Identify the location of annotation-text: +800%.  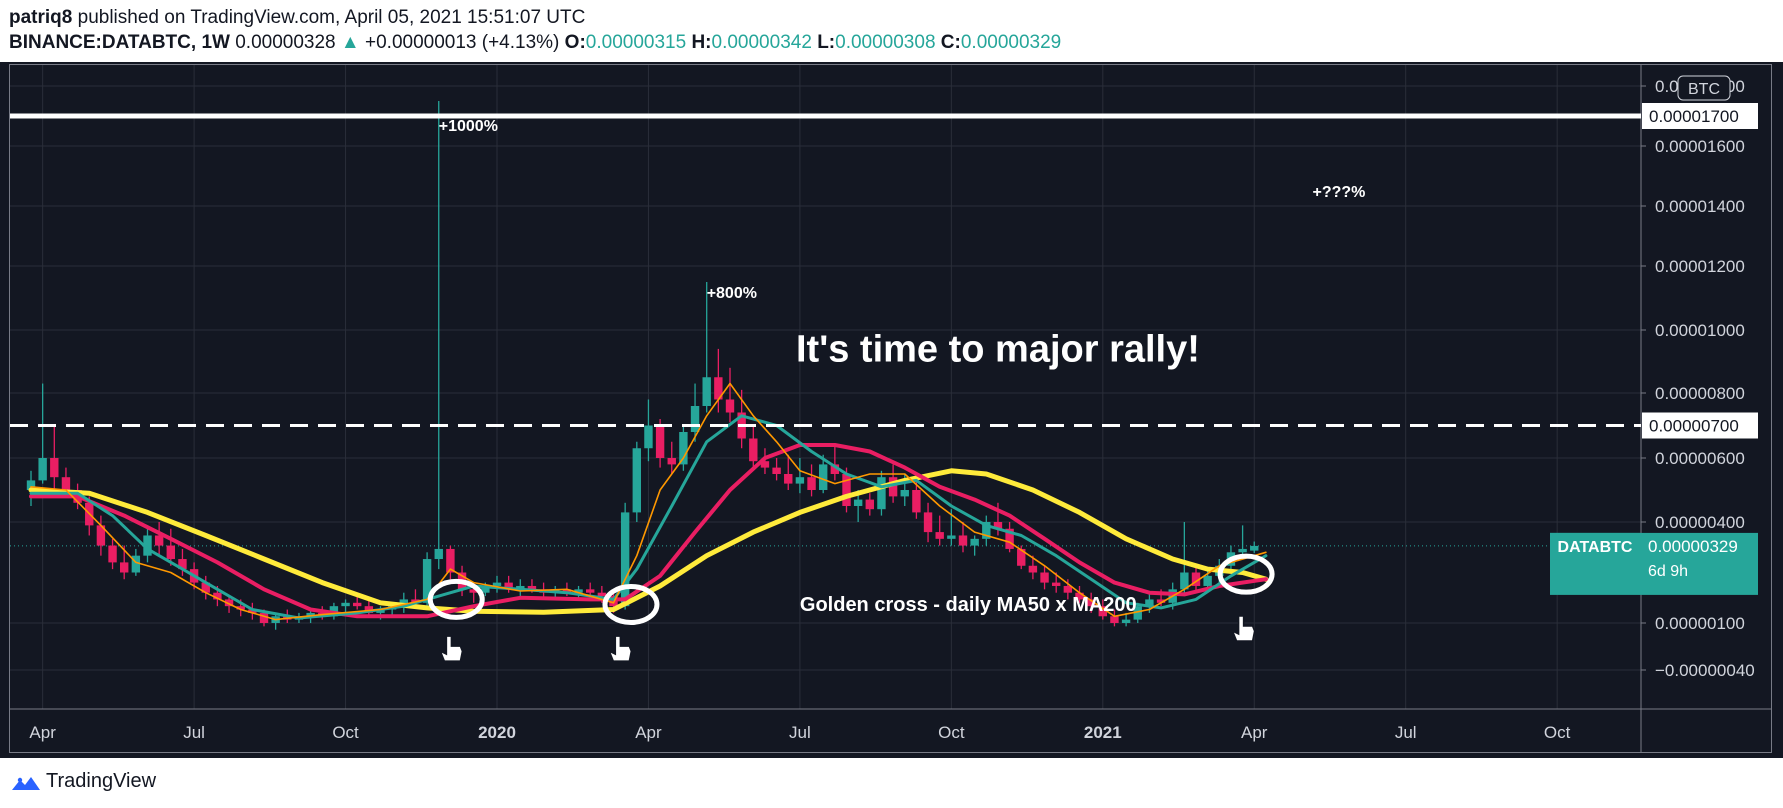
(732, 293).